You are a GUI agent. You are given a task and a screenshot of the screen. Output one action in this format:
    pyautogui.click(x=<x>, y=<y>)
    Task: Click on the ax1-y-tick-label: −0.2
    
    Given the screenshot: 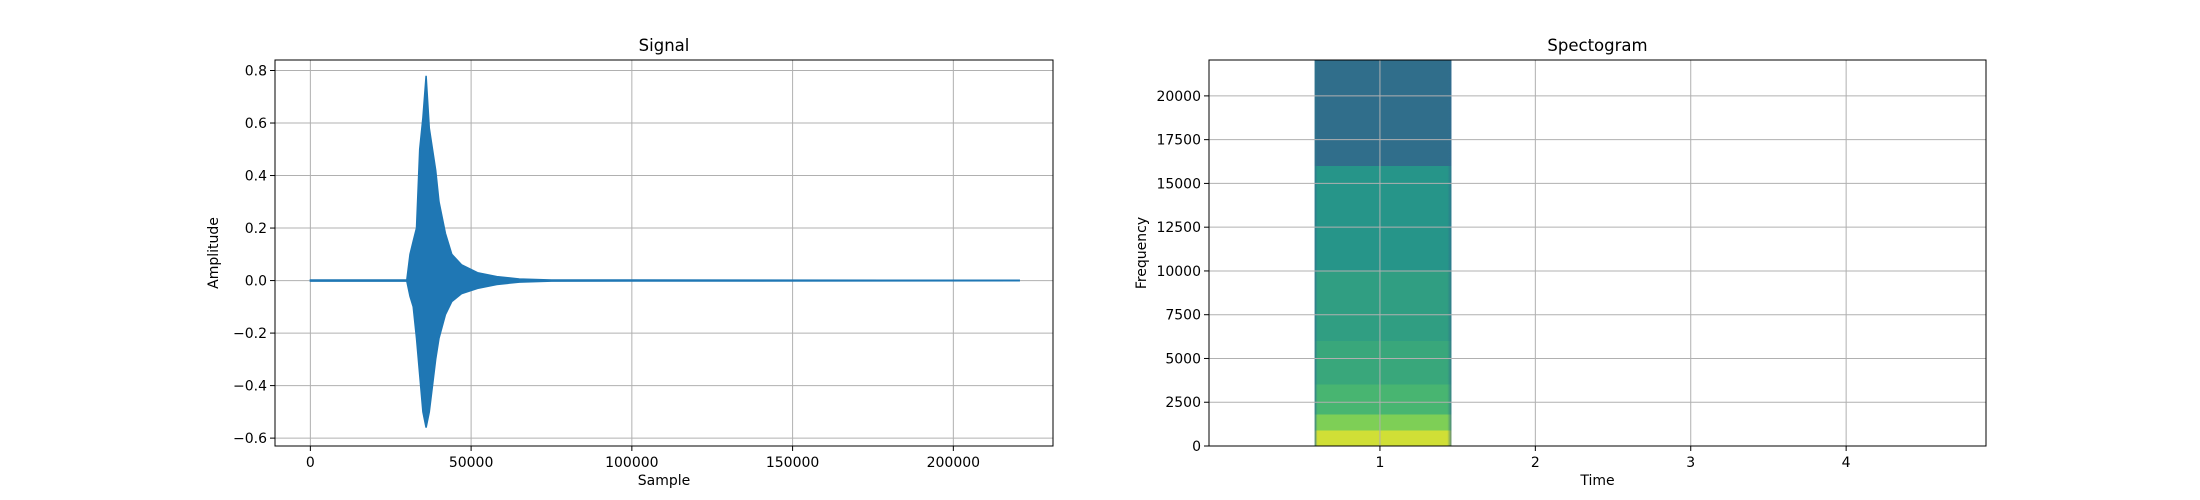 What is the action you would take?
    pyautogui.click(x=250, y=334)
    